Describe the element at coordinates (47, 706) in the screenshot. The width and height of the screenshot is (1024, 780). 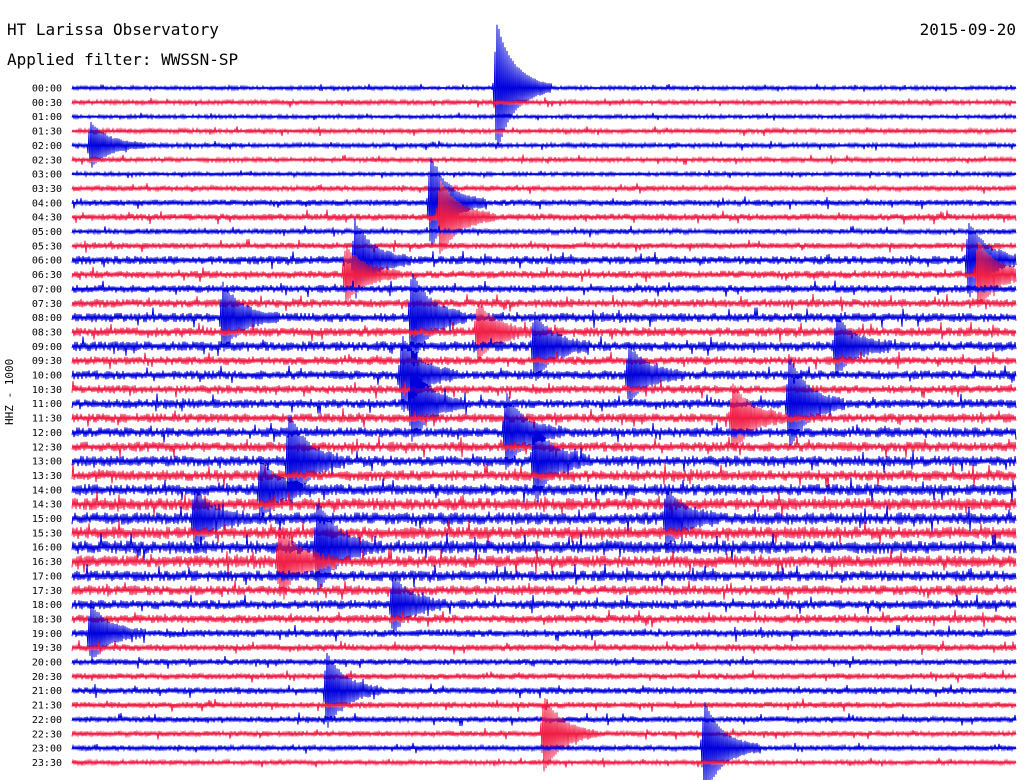
I see `time-tick-label: 21:30` at that location.